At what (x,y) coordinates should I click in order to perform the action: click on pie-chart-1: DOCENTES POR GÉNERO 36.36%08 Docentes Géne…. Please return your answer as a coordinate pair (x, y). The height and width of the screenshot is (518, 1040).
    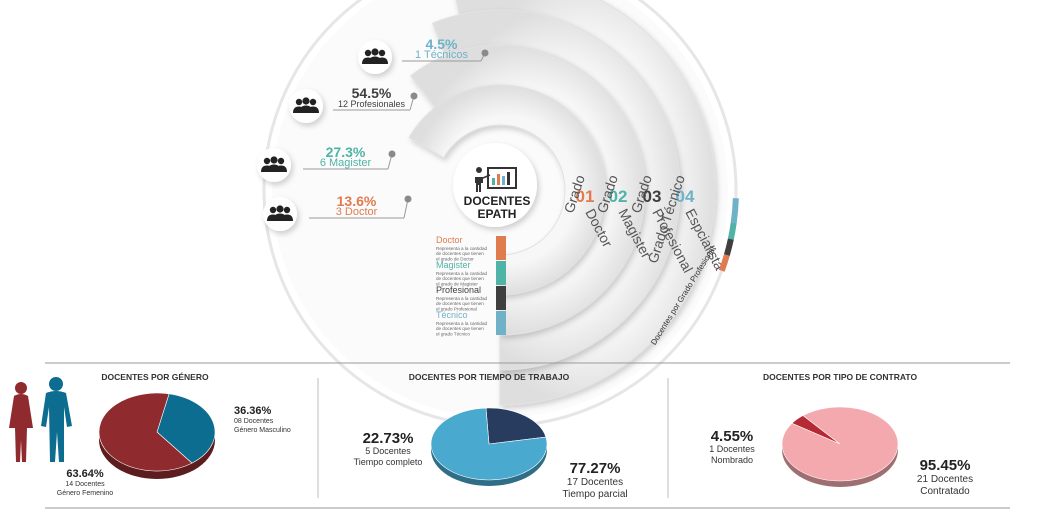
    Looking at the image, I should click on (174, 434).